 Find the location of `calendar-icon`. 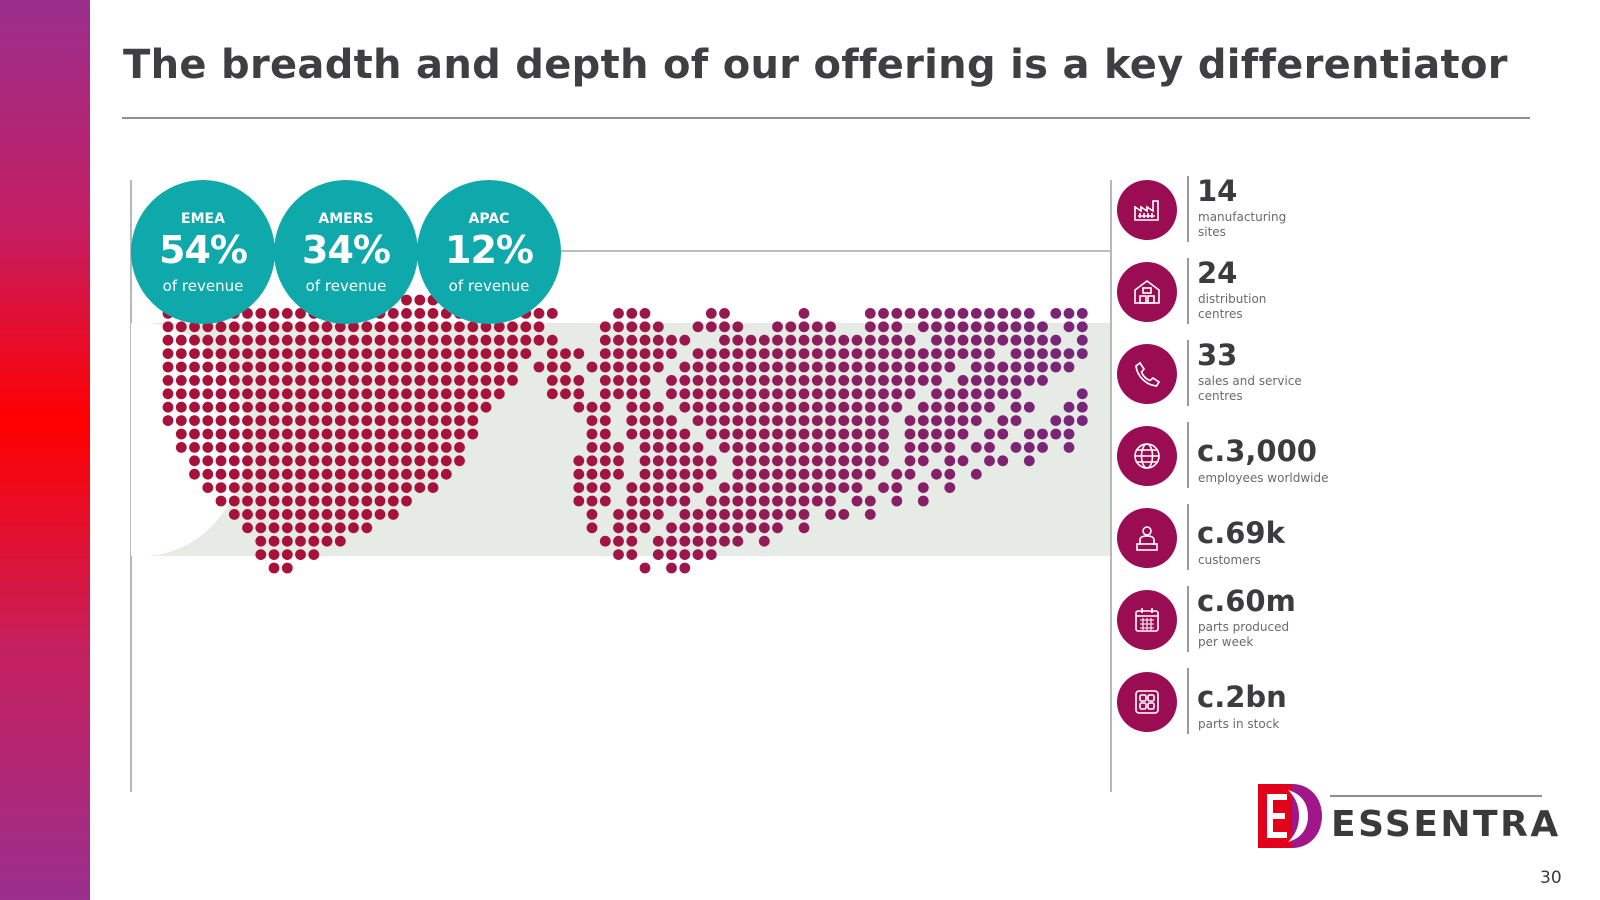

calendar-icon is located at coordinates (1147, 620).